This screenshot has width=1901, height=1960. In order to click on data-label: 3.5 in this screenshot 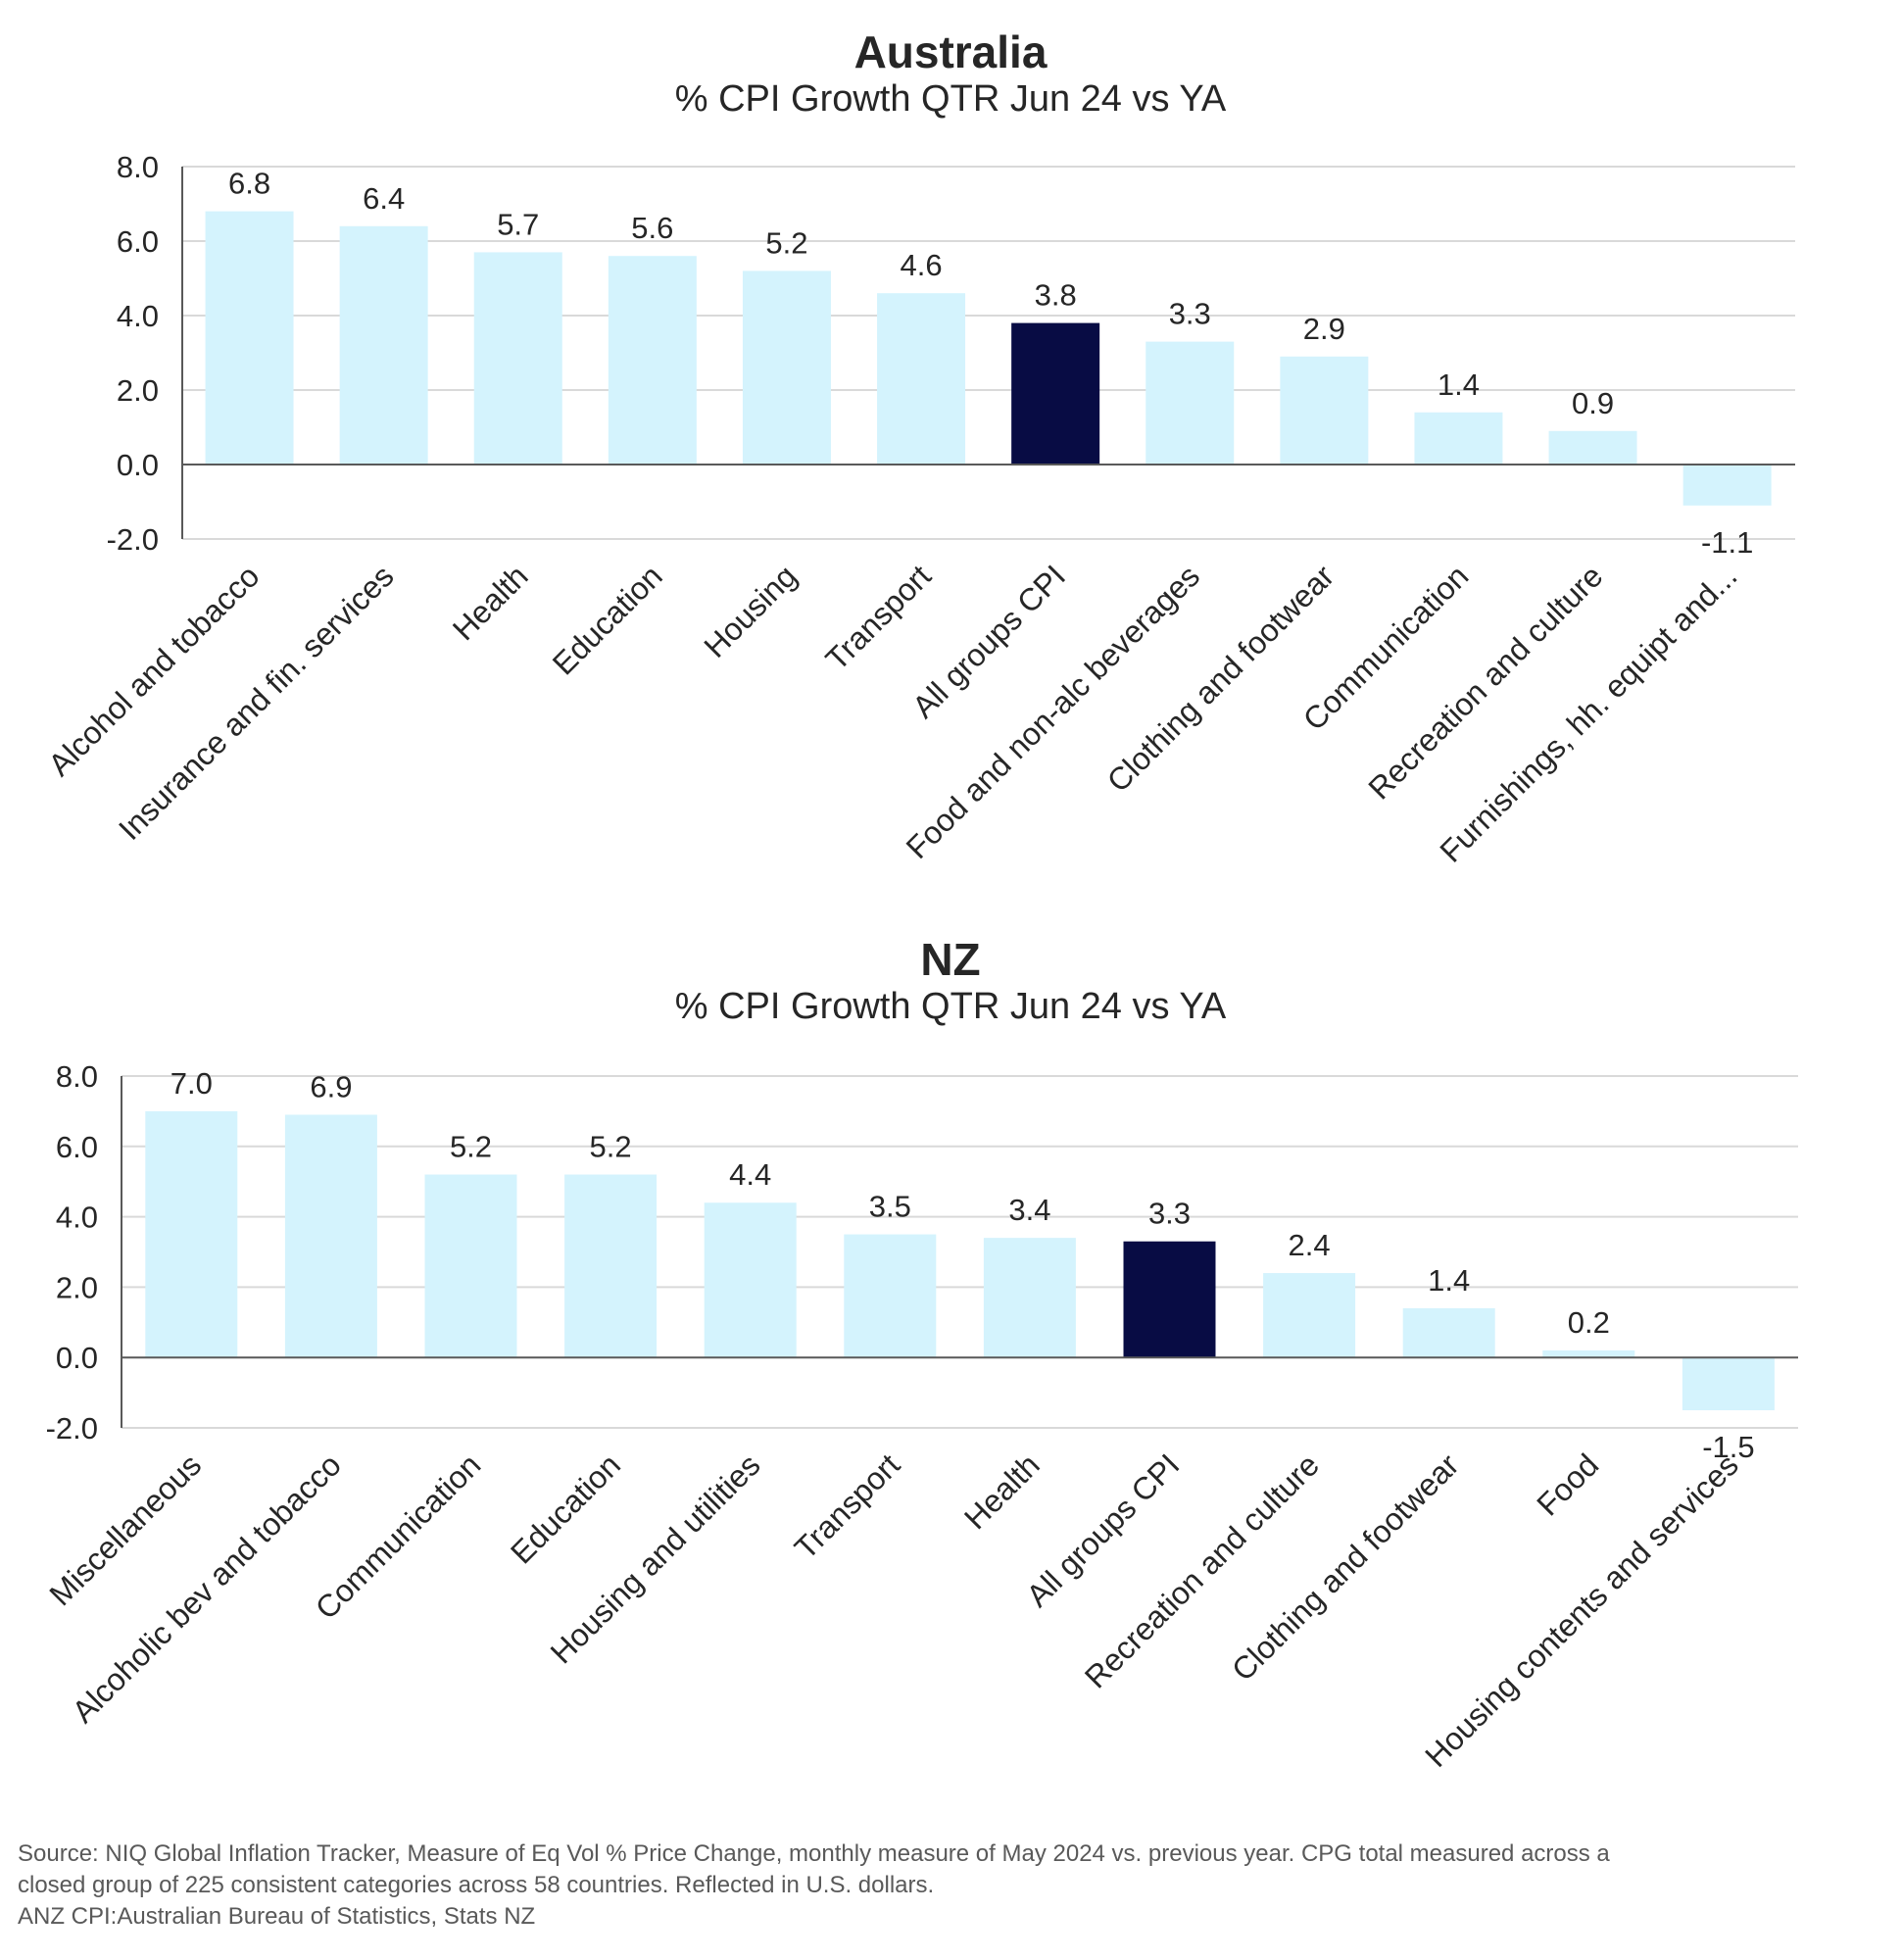, I will do `click(890, 1207)`.